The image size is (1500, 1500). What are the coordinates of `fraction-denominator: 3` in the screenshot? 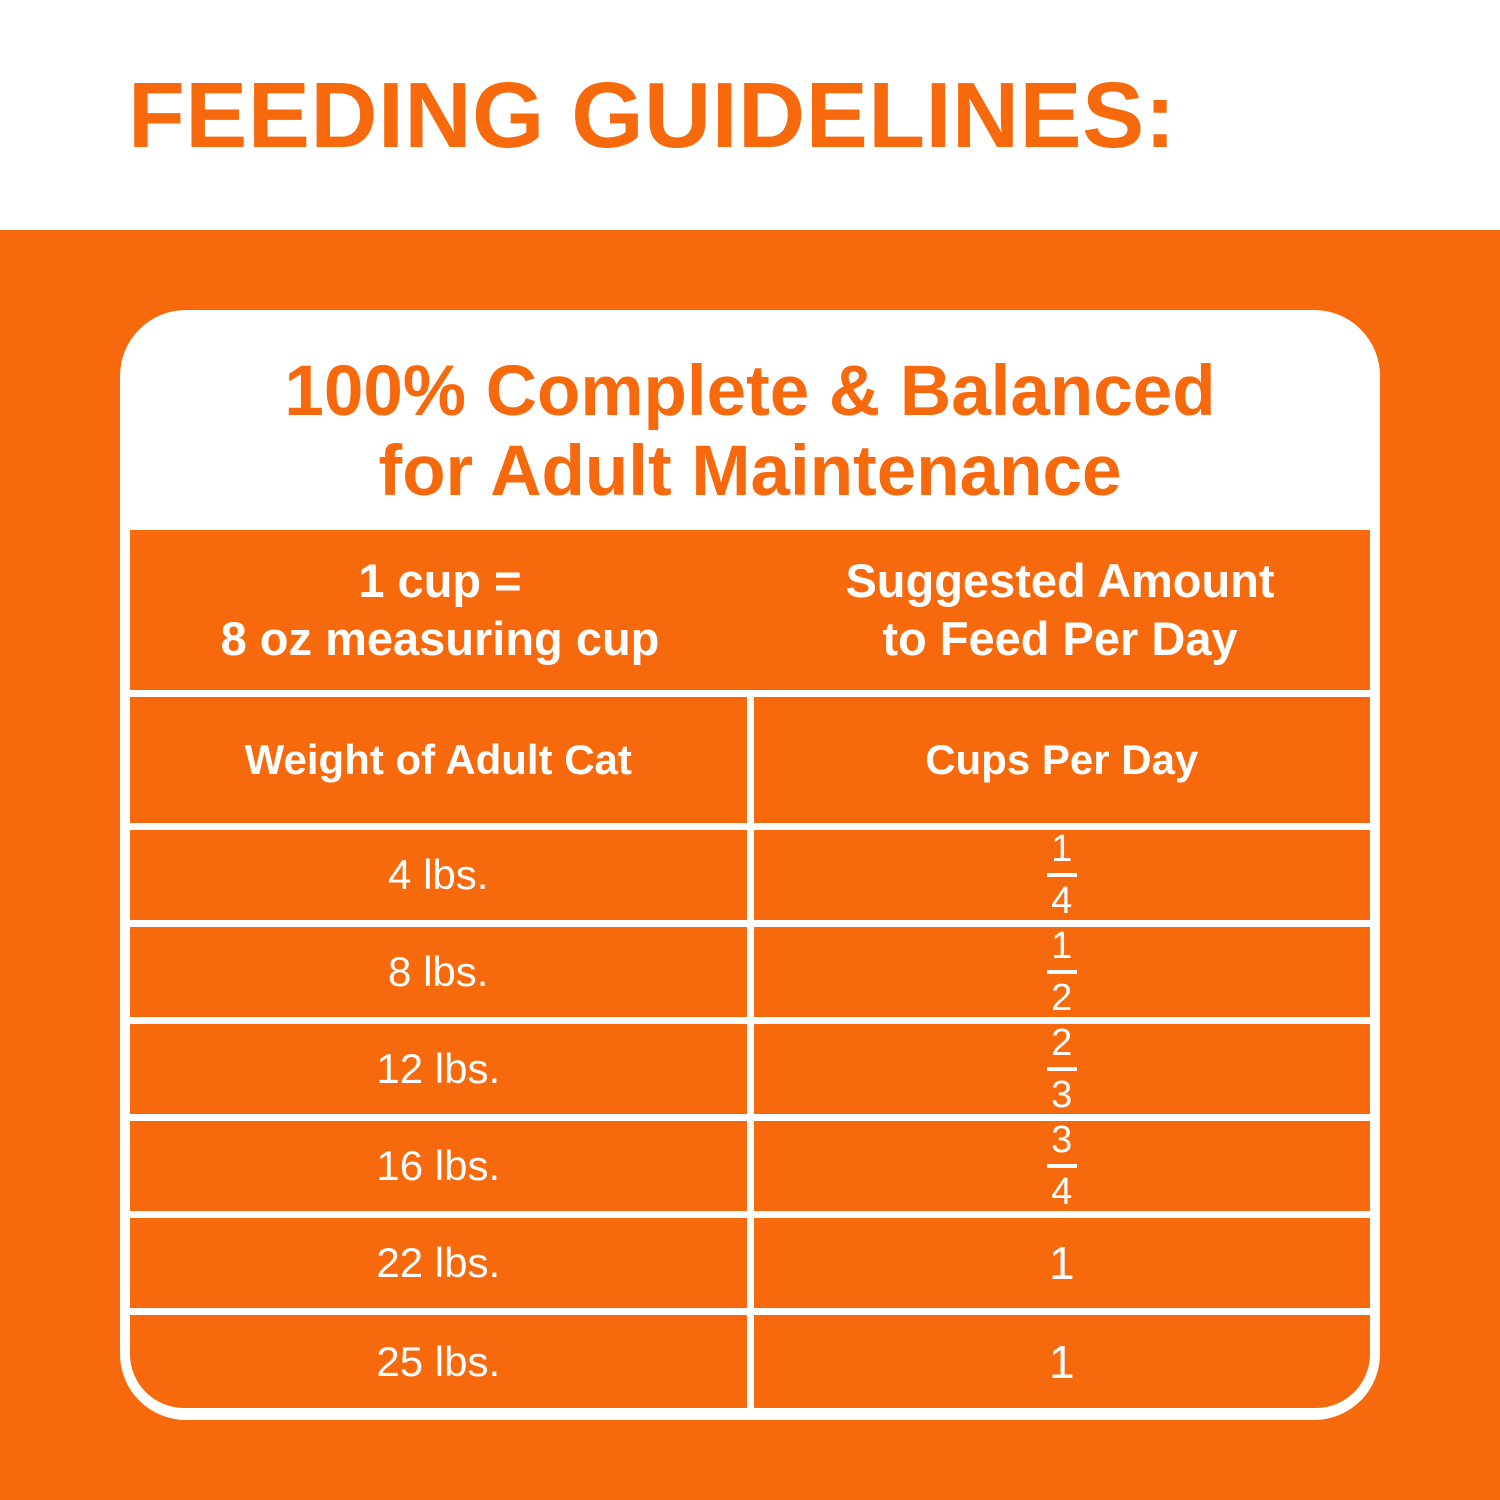 It's located at (1062, 1095).